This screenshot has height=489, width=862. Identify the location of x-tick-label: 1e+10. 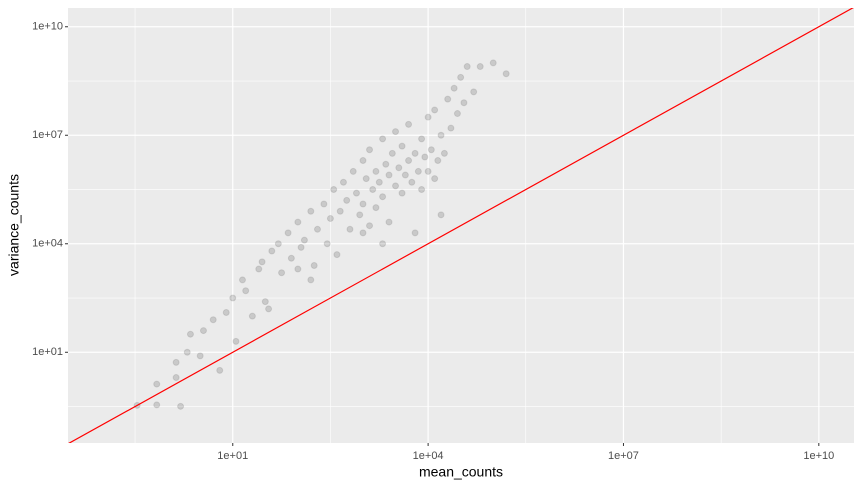
(818, 456).